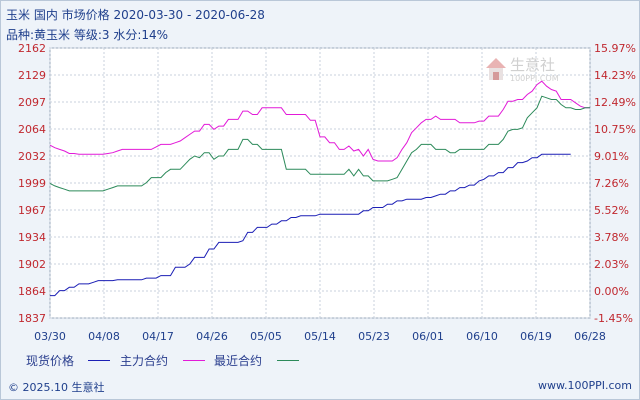 The image size is (640, 400). Describe the element at coordinates (611, 210) in the screenshot. I see `y2-tick-label: 5.52%` at that location.